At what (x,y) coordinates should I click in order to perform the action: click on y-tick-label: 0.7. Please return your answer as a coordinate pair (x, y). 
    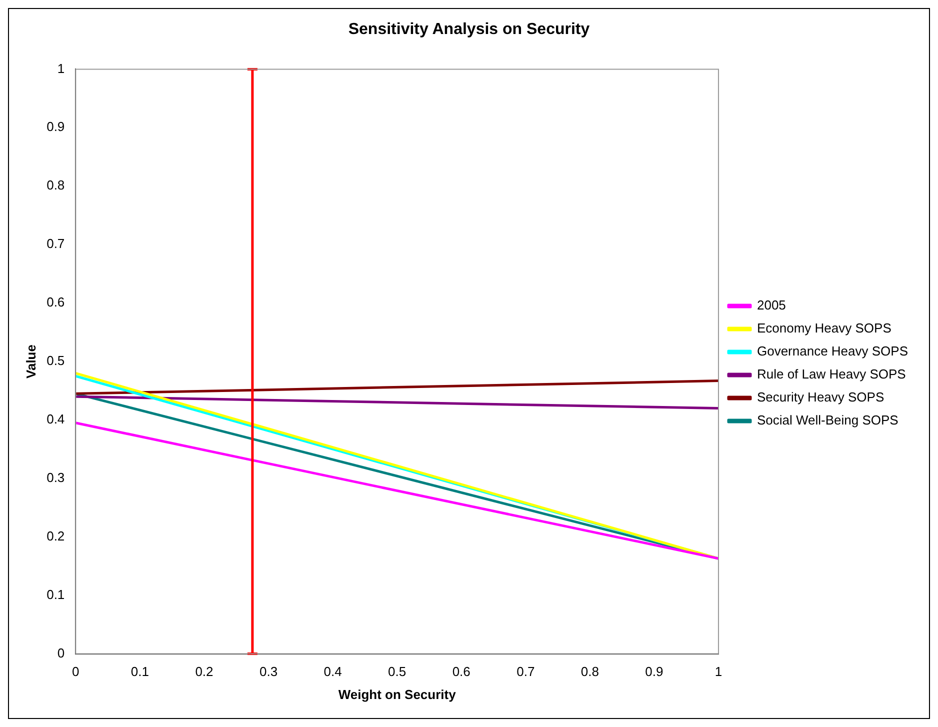
    Looking at the image, I should click on (55, 244).